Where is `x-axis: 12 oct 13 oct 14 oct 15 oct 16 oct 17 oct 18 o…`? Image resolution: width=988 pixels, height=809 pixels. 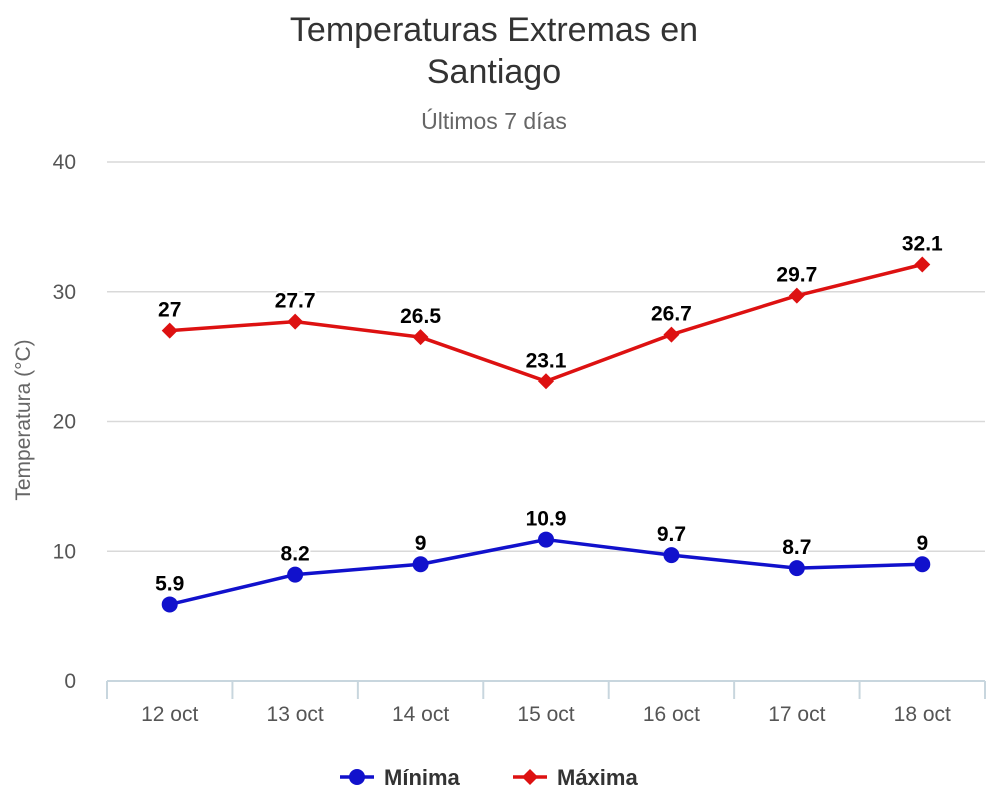
x-axis: 12 oct 13 oct 14 oct 15 oct 16 oct 17 oct 18 o… is located at coordinates (546, 703).